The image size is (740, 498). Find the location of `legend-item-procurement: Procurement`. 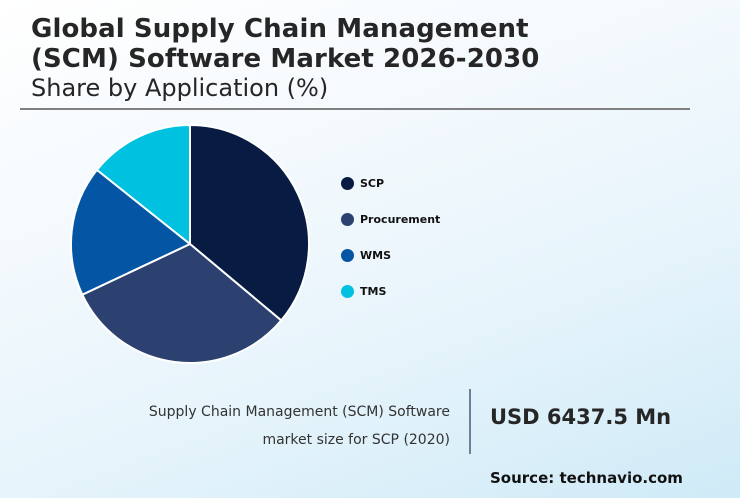

legend-item-procurement: Procurement is located at coordinates (390, 219).